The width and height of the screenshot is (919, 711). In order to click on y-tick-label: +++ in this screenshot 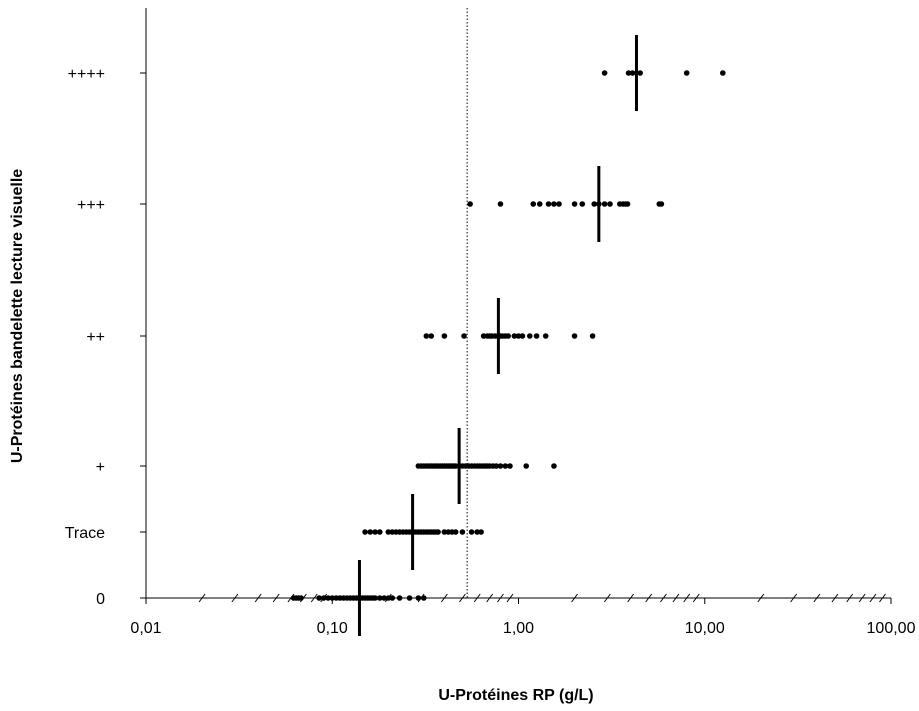, I will do `click(91, 205)`.